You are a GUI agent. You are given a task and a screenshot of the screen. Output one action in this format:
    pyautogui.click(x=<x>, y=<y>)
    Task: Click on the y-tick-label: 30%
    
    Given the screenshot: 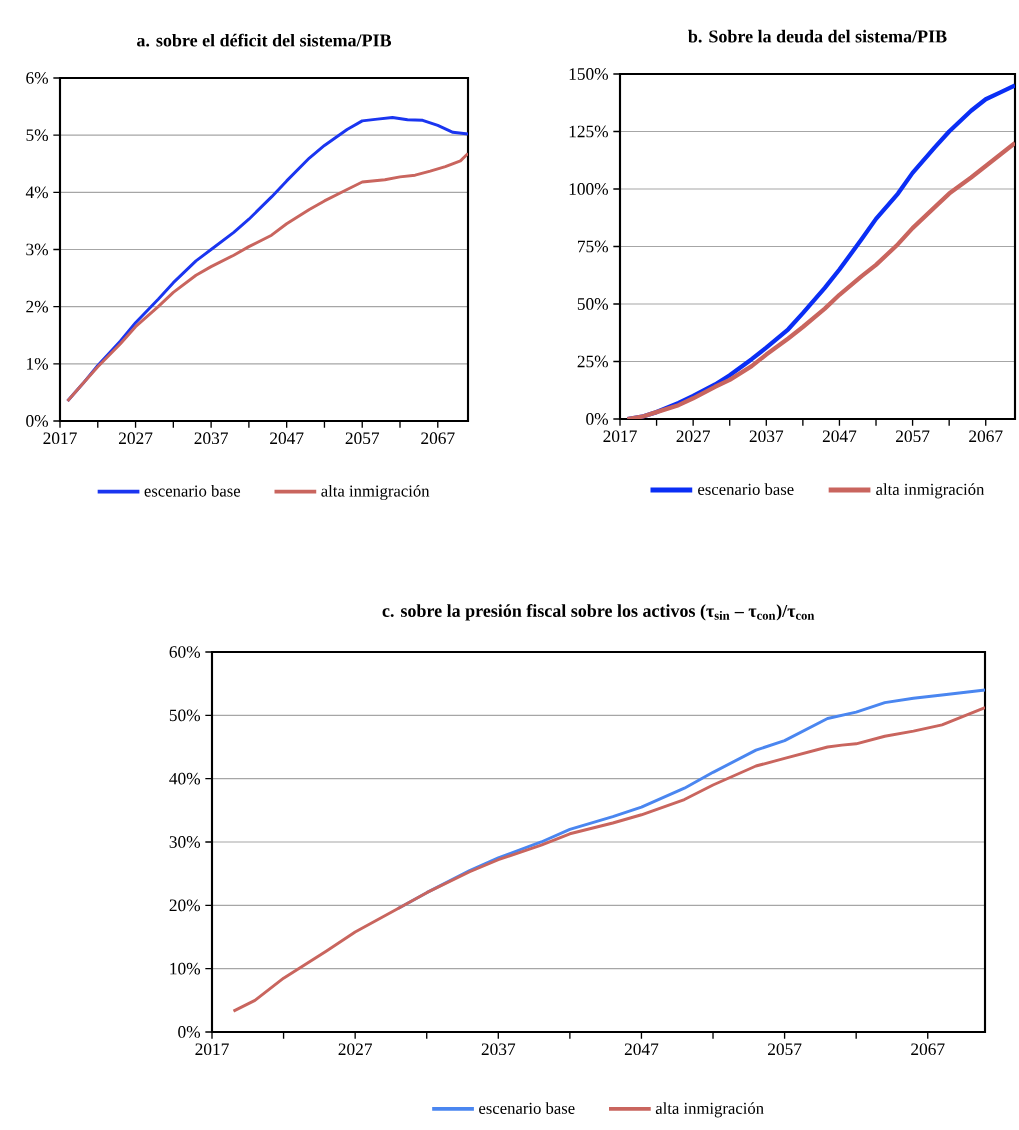 What is the action you would take?
    pyautogui.click(x=185, y=842)
    